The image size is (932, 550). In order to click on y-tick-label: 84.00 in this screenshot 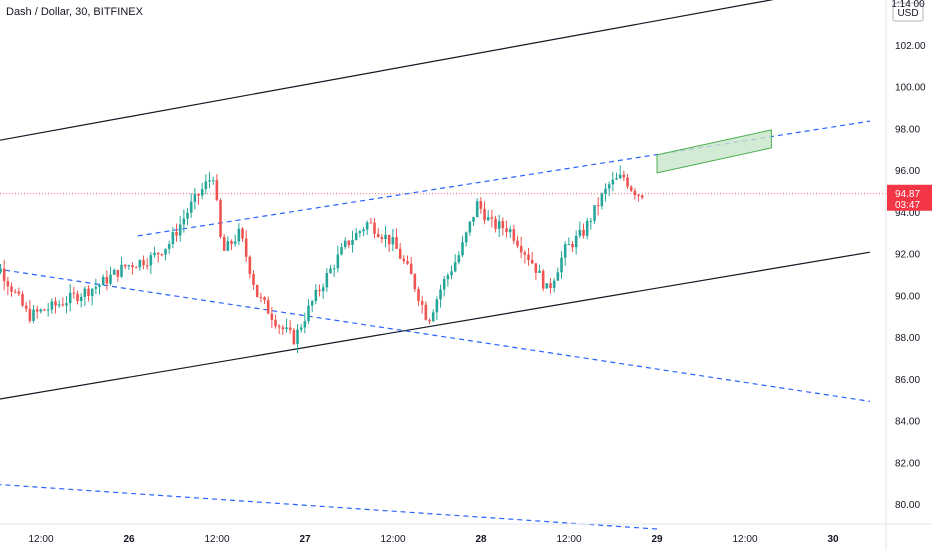, I will do `click(907, 422)`.